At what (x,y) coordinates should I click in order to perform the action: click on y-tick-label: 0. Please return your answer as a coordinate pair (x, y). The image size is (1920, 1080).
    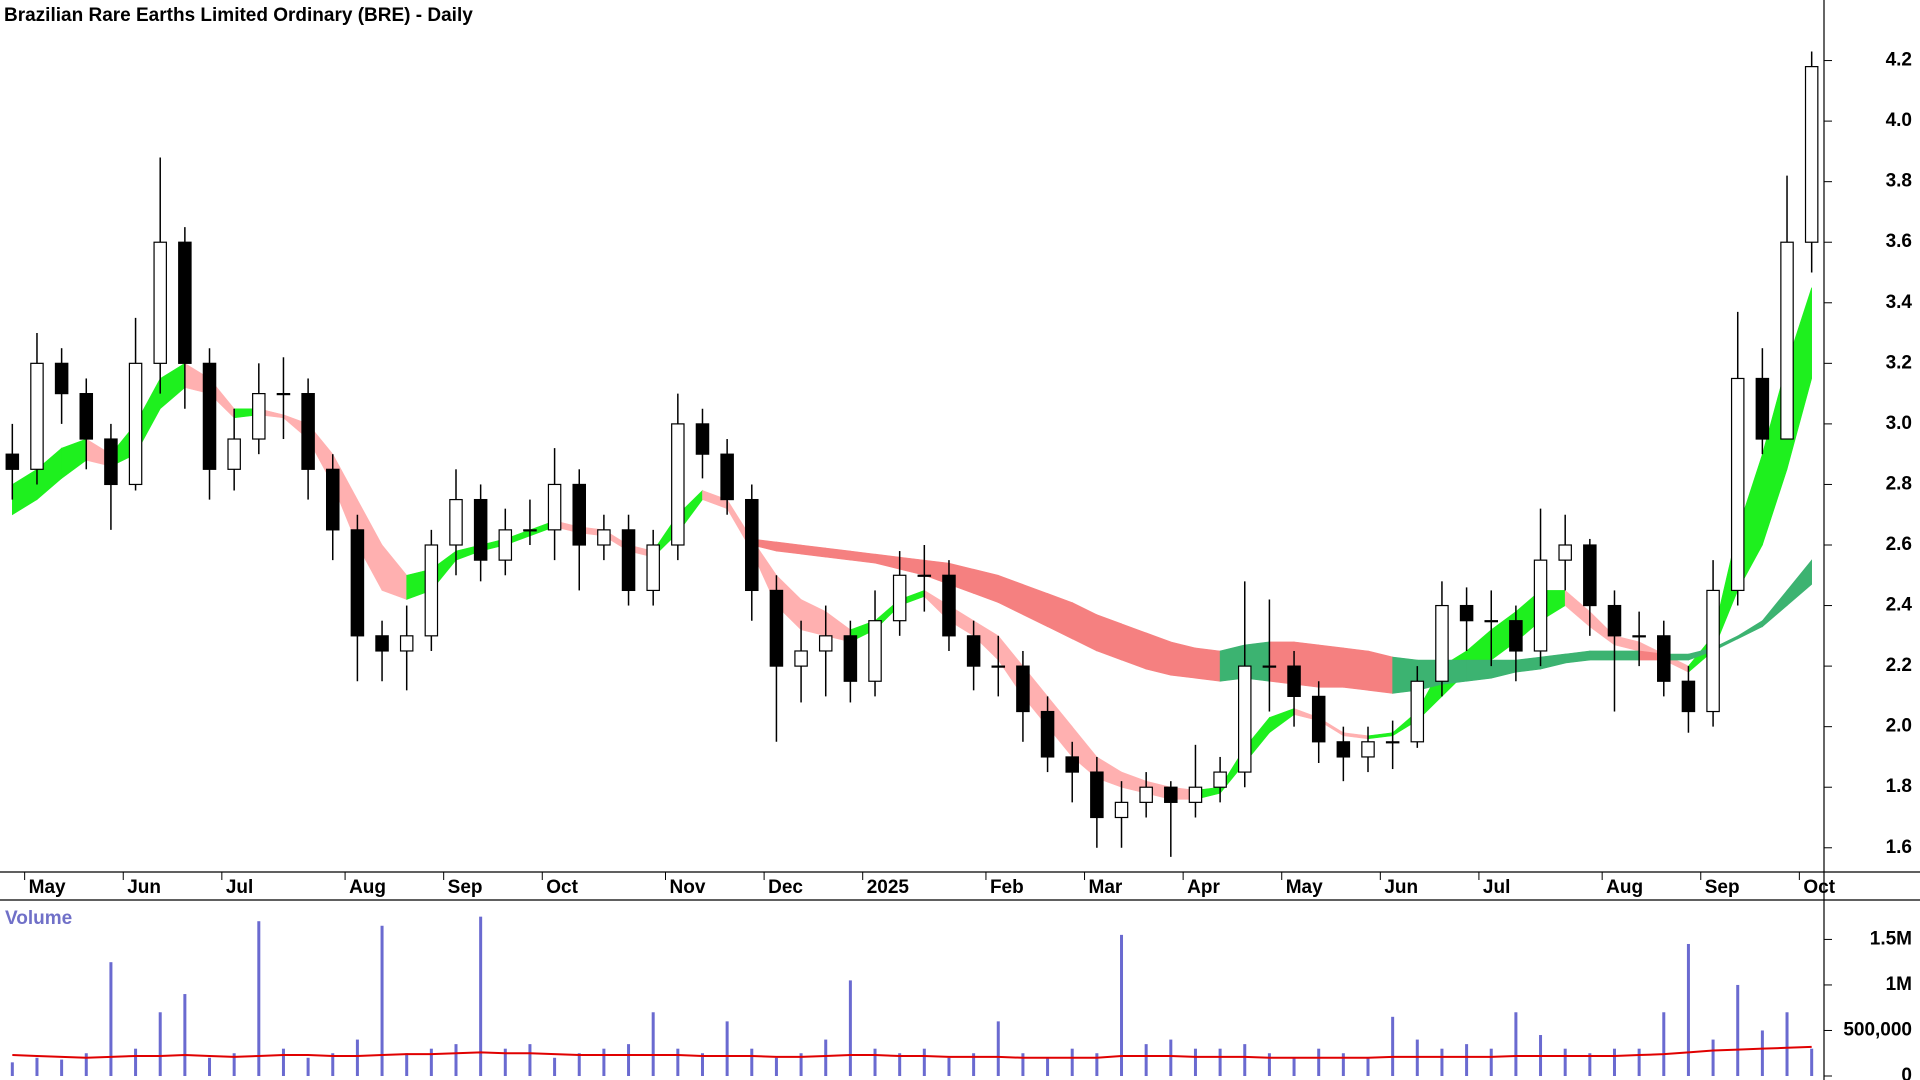
    Looking at the image, I should click on (1906, 1072).